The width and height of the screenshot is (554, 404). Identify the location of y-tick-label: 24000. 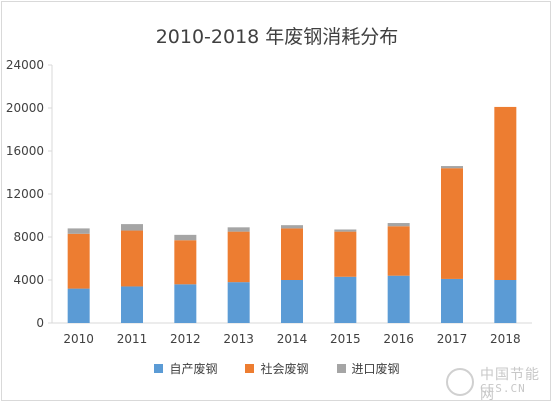
(25, 65).